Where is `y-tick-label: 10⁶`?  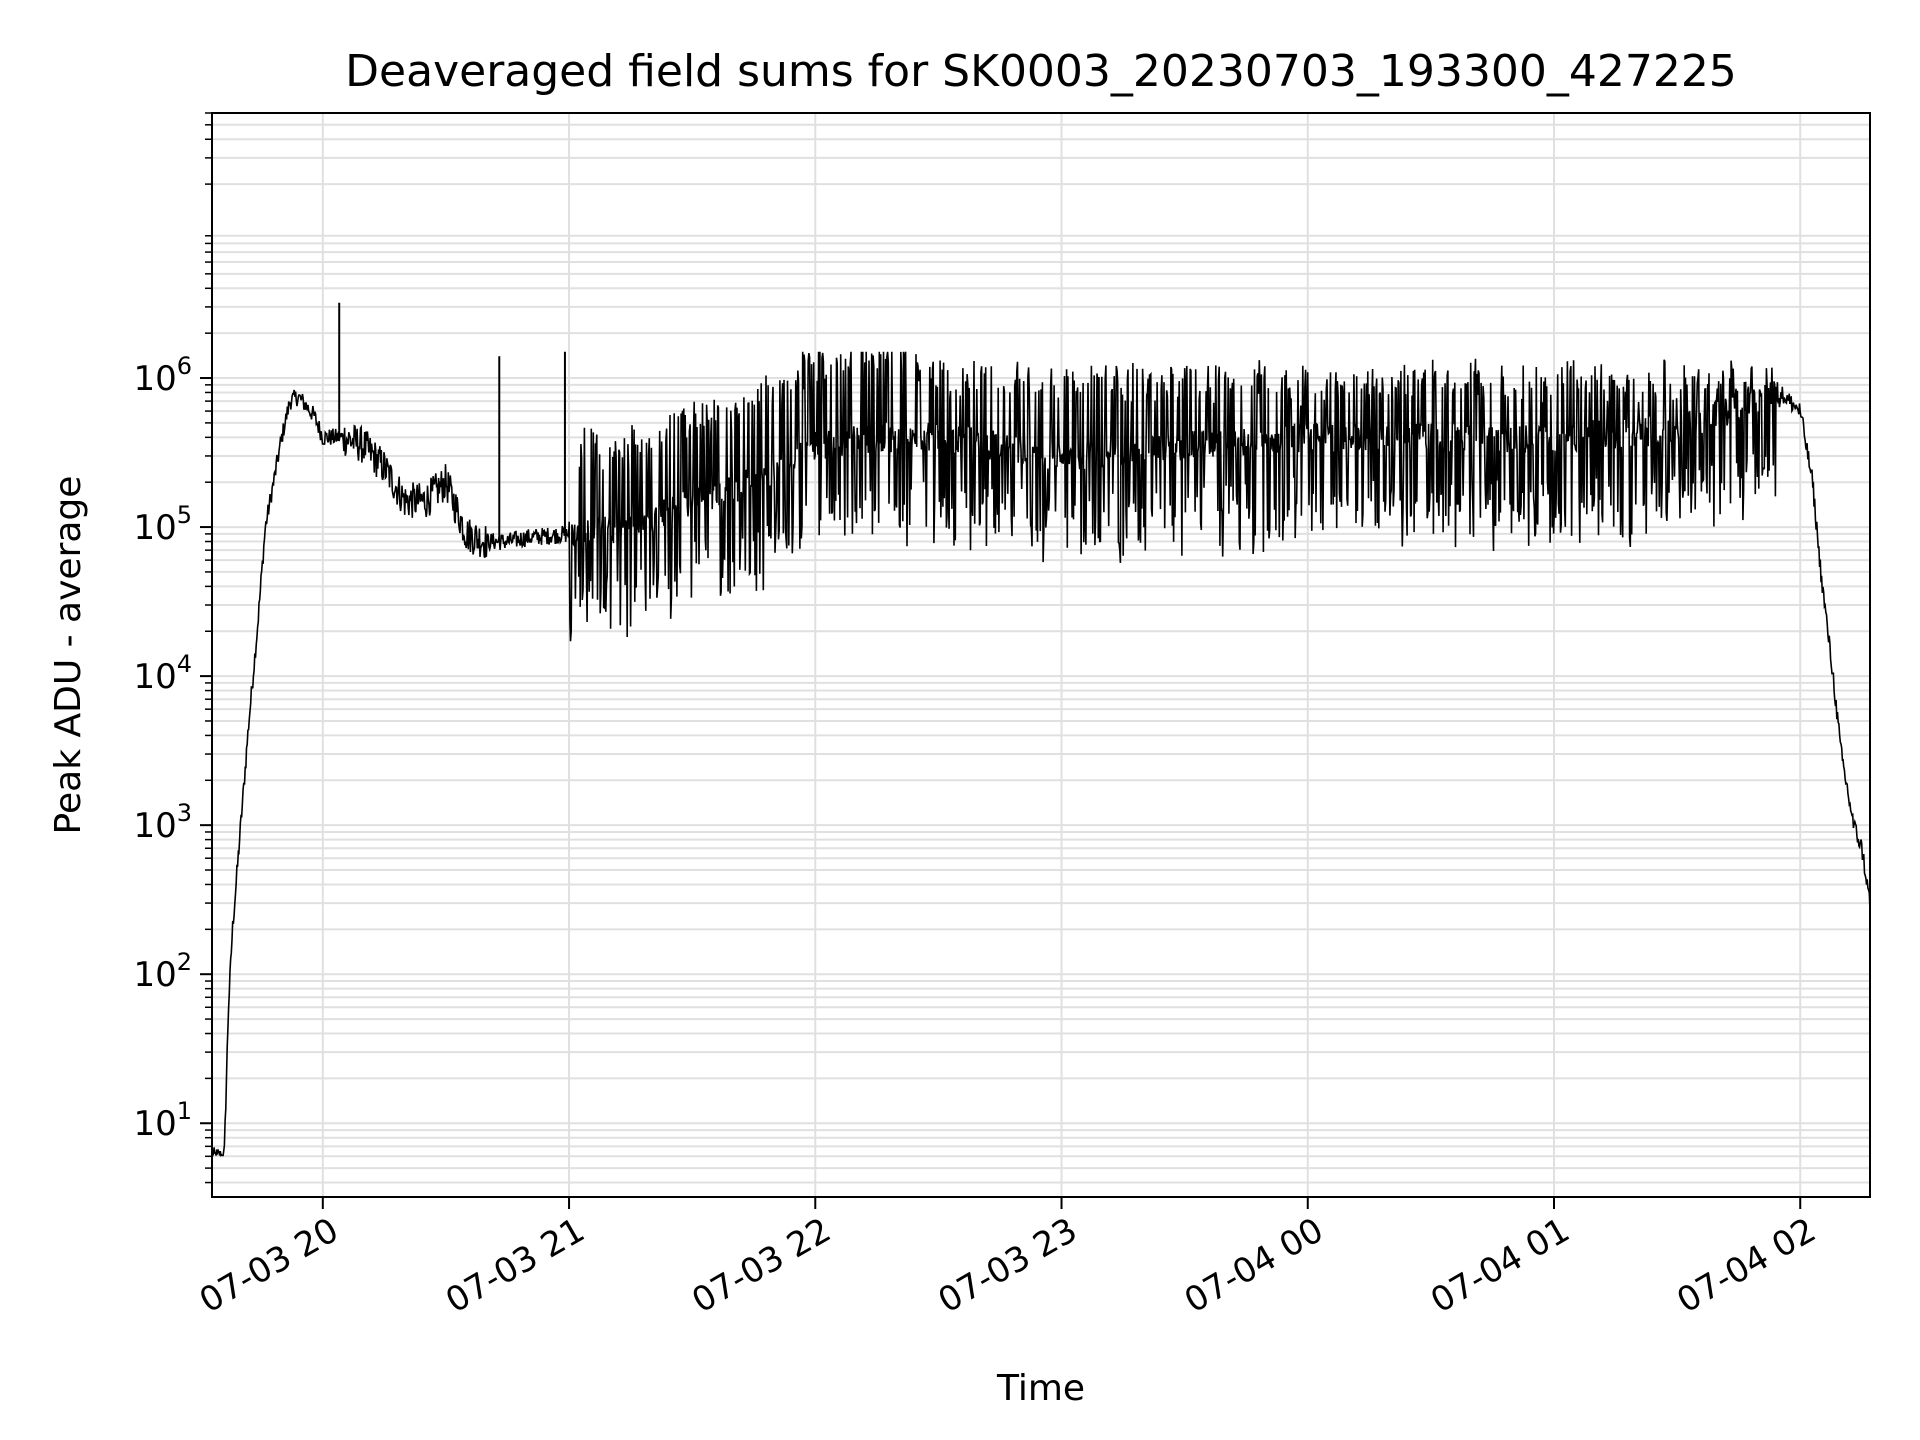
y-tick-label: 10⁶ is located at coordinates (162, 375).